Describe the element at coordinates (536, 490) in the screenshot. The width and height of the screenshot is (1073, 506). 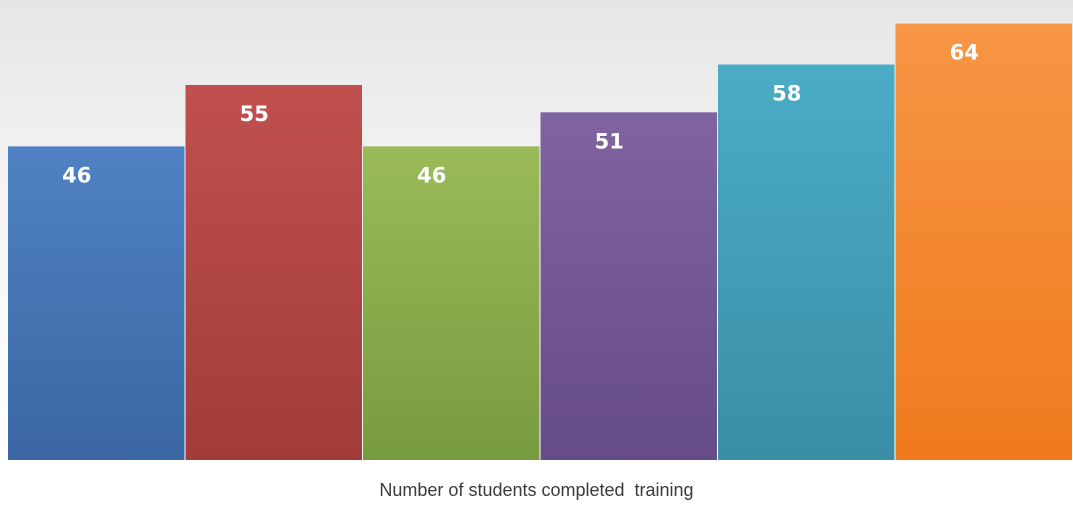
I see `x-axis-title: Number of students completed training` at that location.